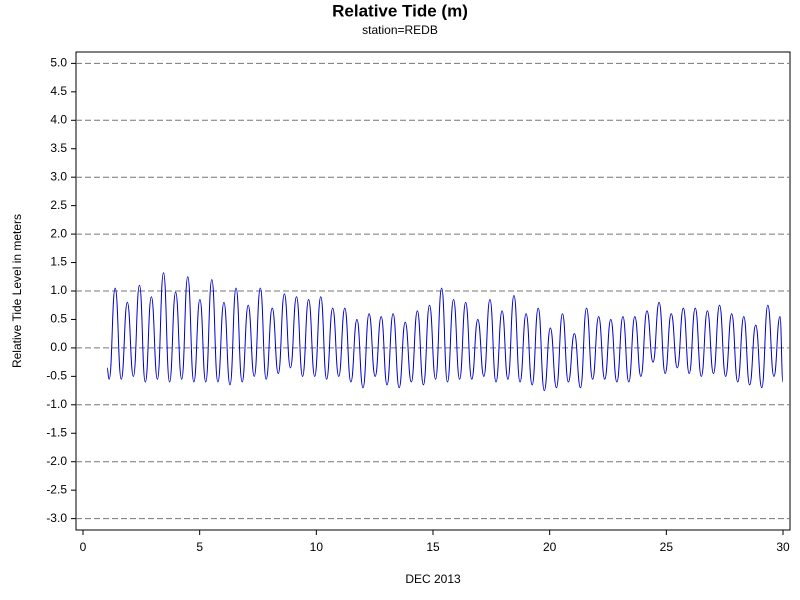 The width and height of the screenshot is (800, 600). I want to click on y-tick-label: 3.5, so click(58, 148).